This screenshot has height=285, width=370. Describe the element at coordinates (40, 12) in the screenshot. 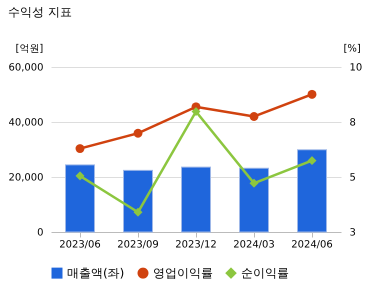

I see `chart-title: 수익성 지표` at that location.